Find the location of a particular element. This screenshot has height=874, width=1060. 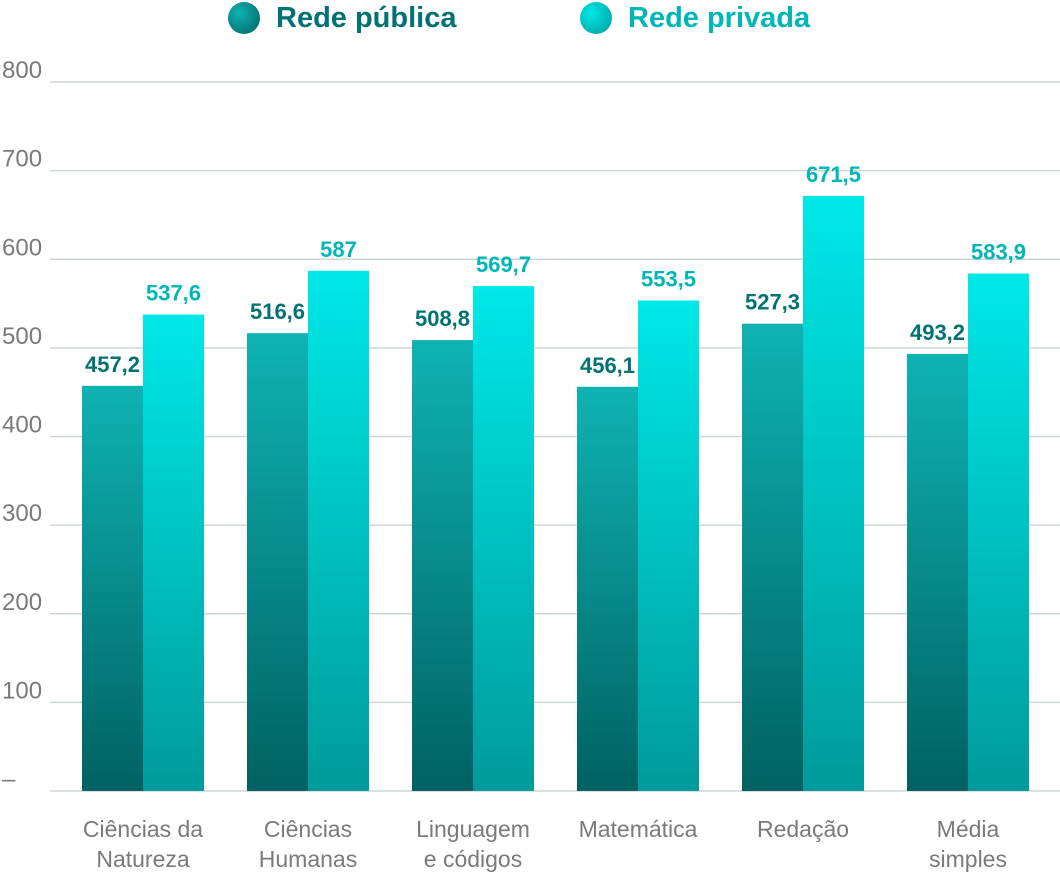

data-label-public-0: 457,2 is located at coordinates (112, 364).